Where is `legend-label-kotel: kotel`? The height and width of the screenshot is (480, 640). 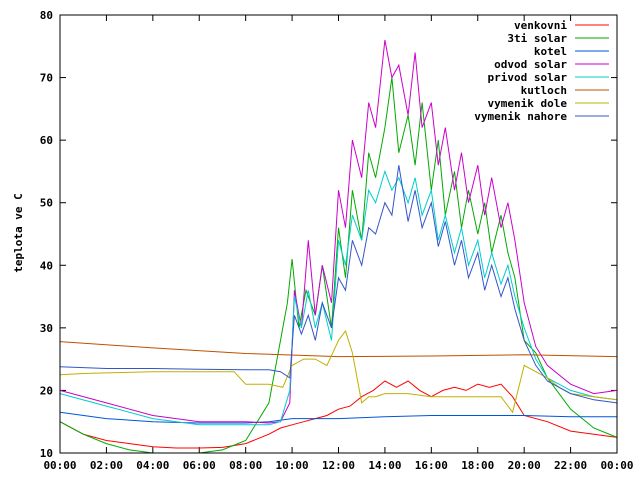 legend-label-kotel: kotel is located at coordinates (550, 51).